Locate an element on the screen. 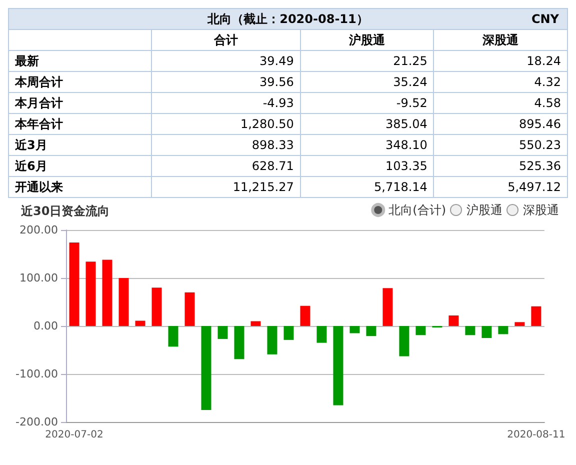 This screenshot has height=465, width=576. data-label: -9.52 is located at coordinates (367, 103).